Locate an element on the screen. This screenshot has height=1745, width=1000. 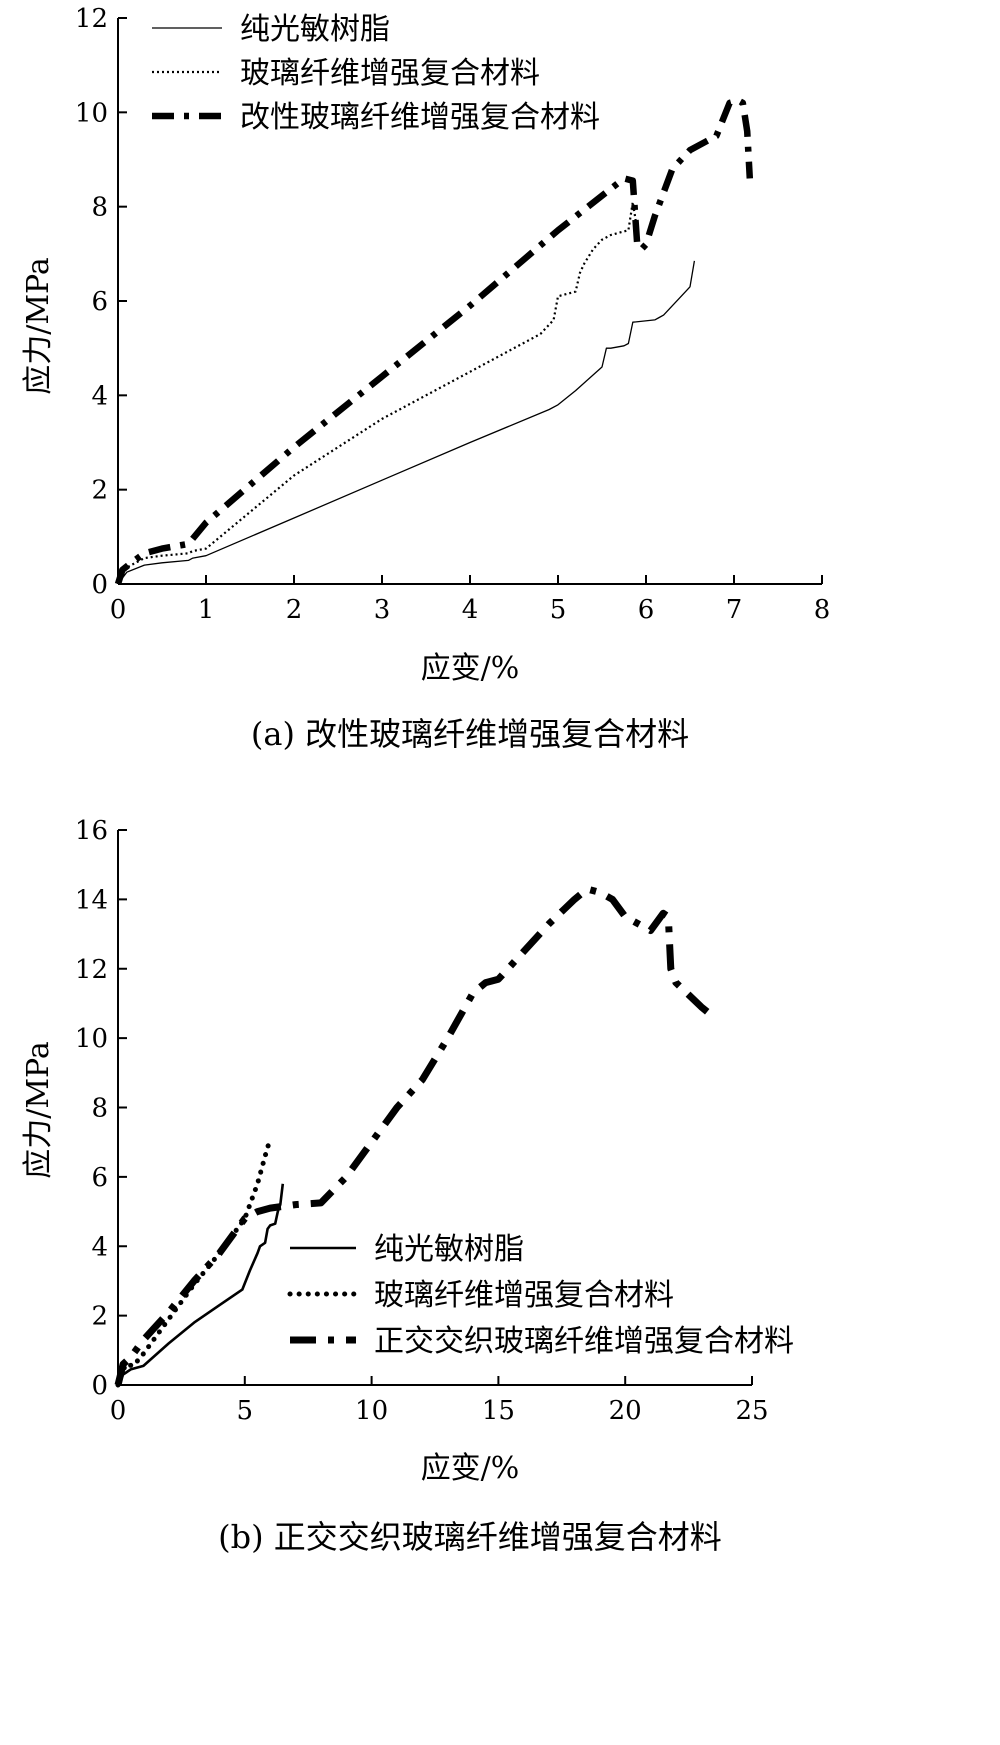
chart-a-caption: (a) 改性玻璃纤维增强复合材料 is located at coordinates (470, 734).